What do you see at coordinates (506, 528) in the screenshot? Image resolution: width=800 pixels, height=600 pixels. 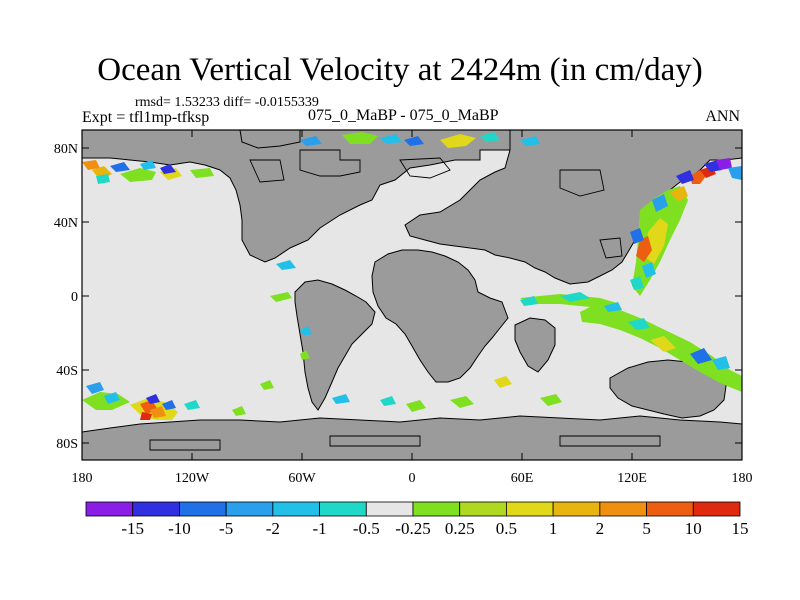 I see `colorbar-label: 0.5` at bounding box center [506, 528].